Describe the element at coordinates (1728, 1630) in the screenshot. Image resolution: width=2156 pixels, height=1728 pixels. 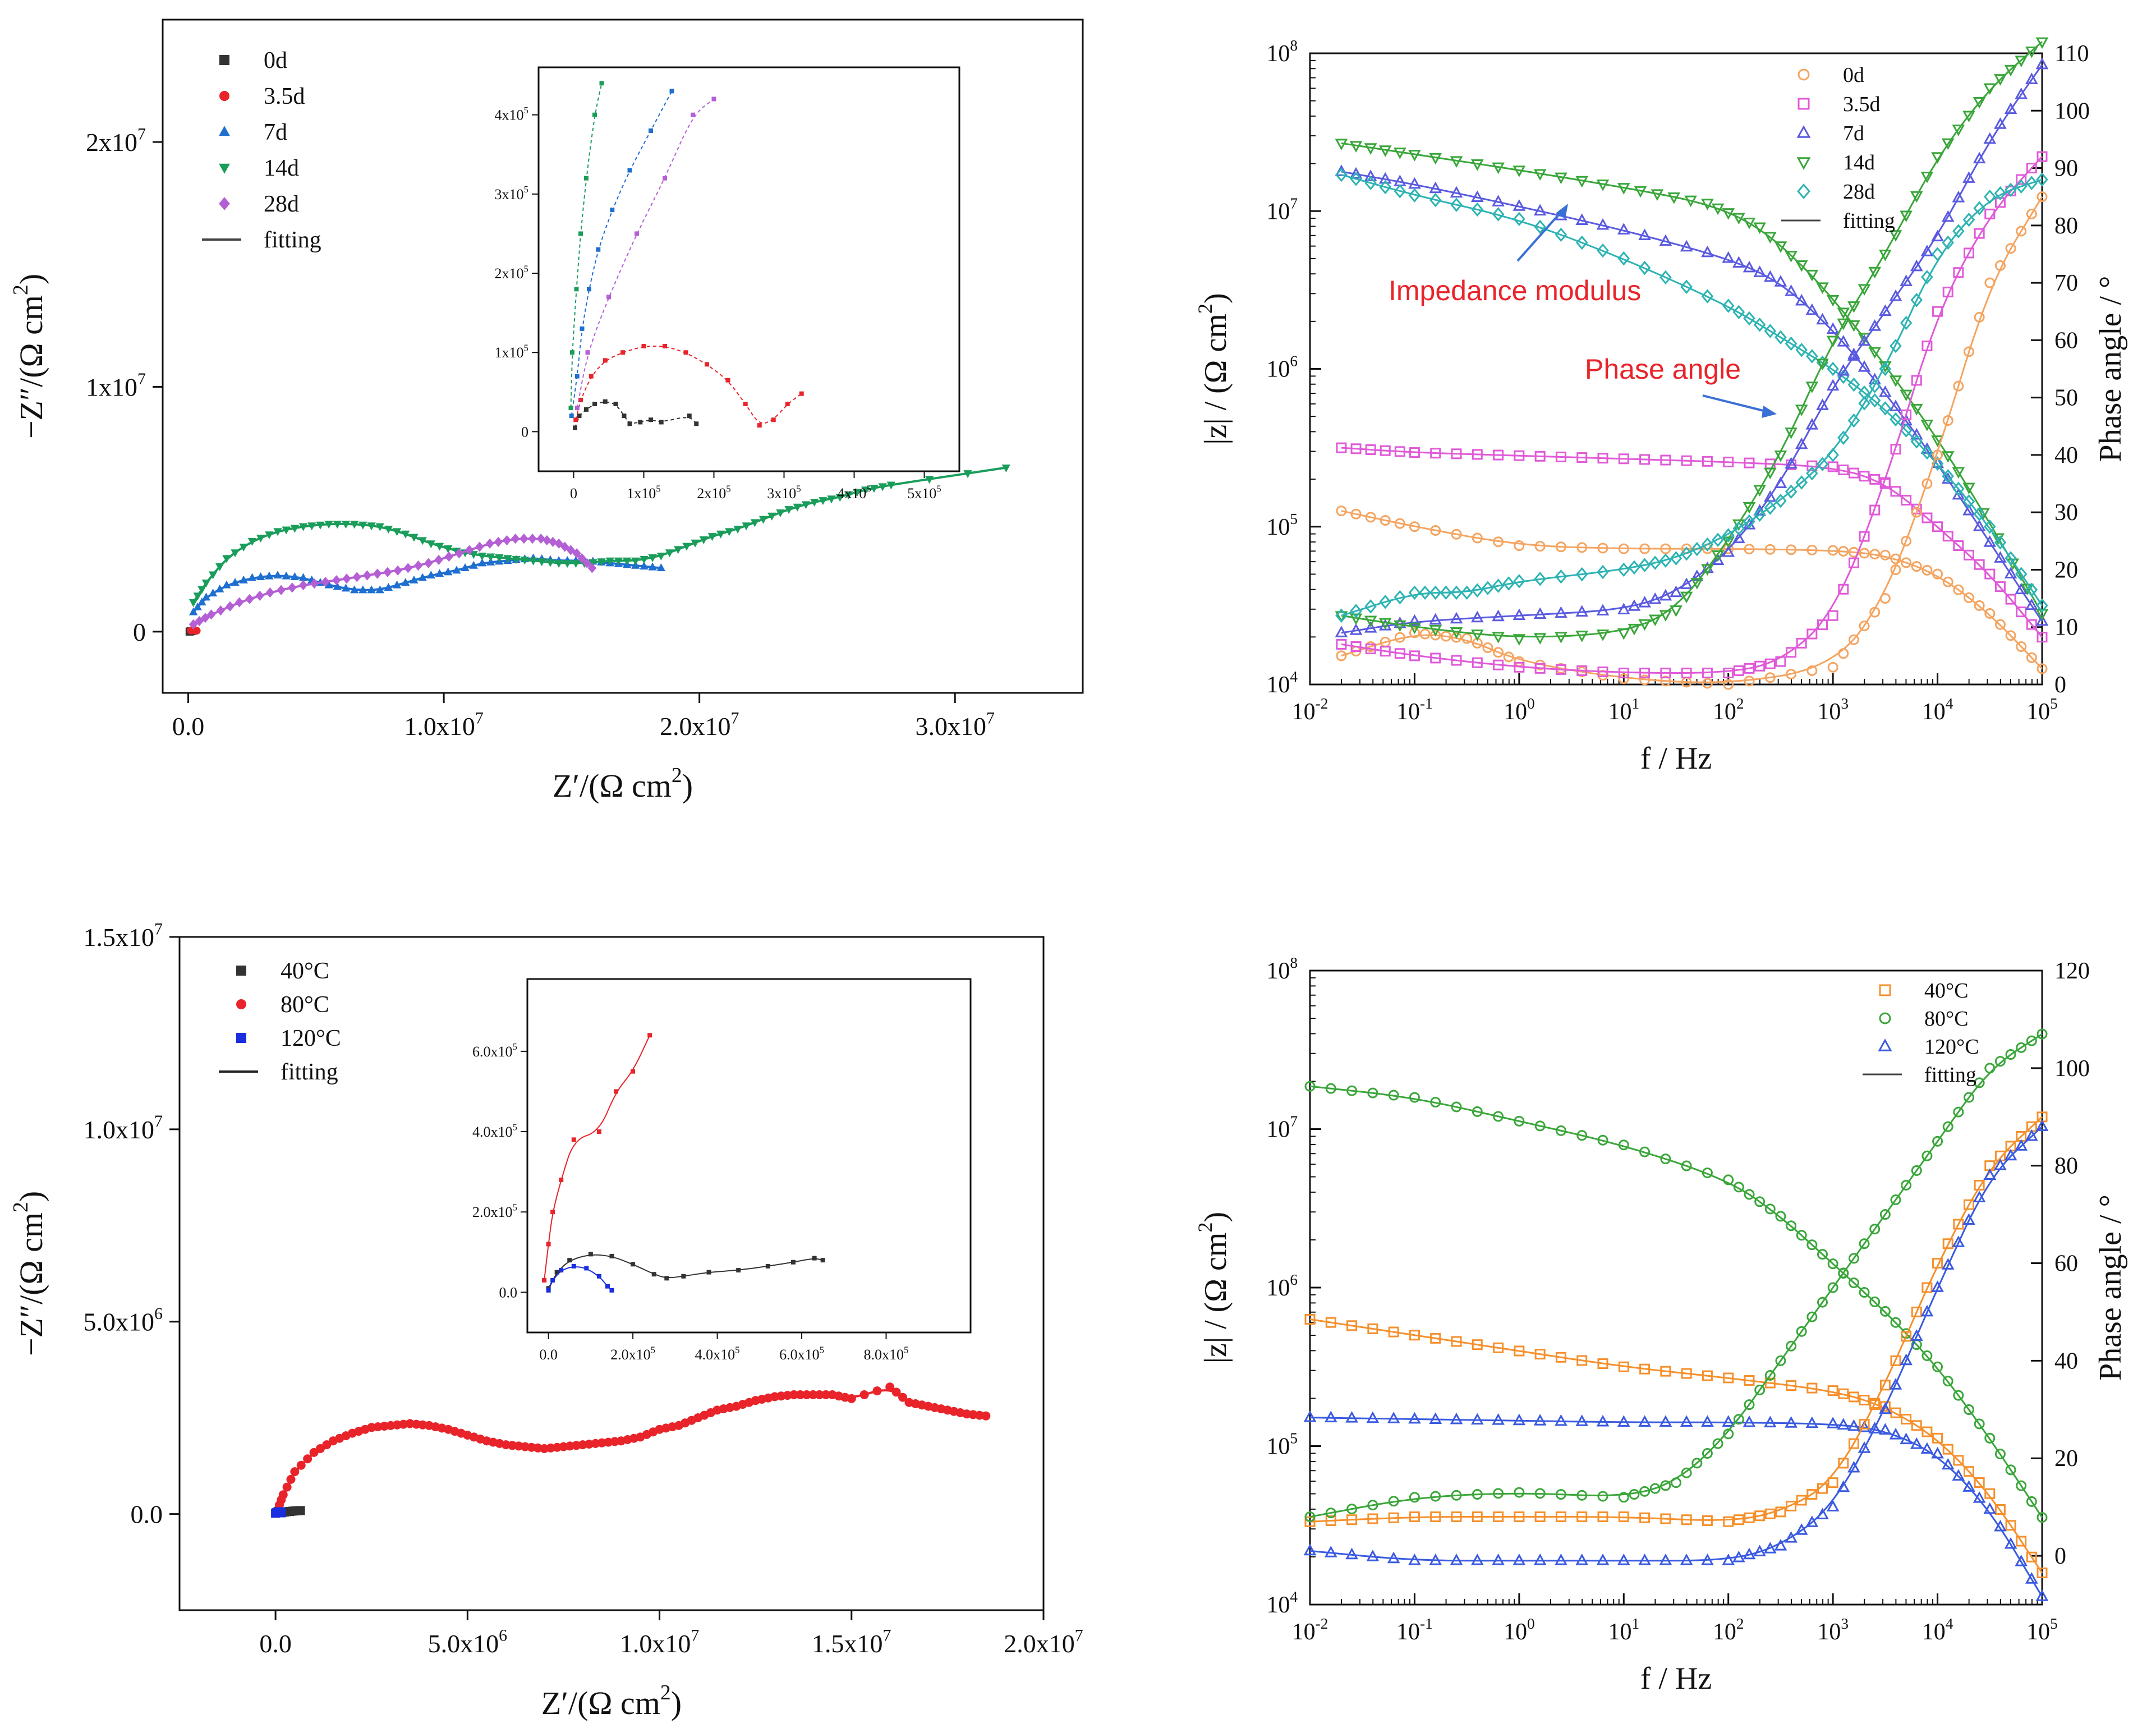
I see `x-tick-label: 102` at that location.